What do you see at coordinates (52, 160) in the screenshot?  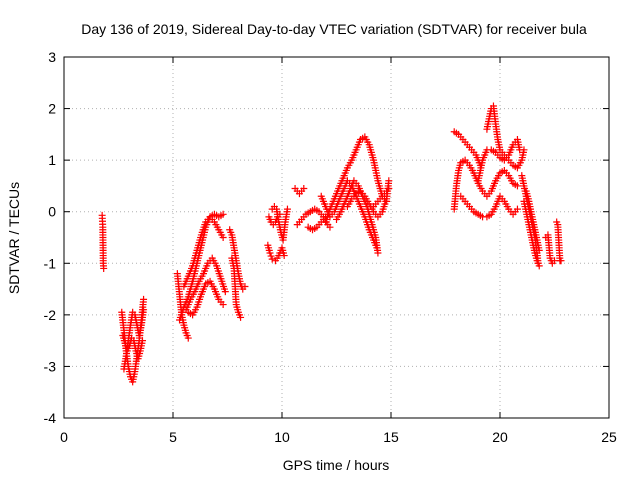 I see `y-tick-label: 1` at bounding box center [52, 160].